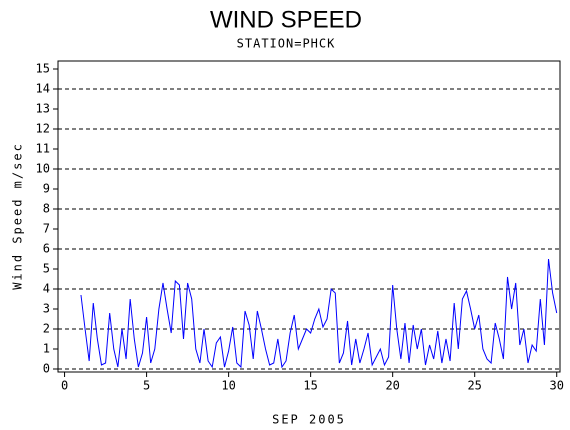 This screenshot has width=570, height=430. Describe the element at coordinates (228, 386) in the screenshot. I see `x-tick-label: 10` at that location.